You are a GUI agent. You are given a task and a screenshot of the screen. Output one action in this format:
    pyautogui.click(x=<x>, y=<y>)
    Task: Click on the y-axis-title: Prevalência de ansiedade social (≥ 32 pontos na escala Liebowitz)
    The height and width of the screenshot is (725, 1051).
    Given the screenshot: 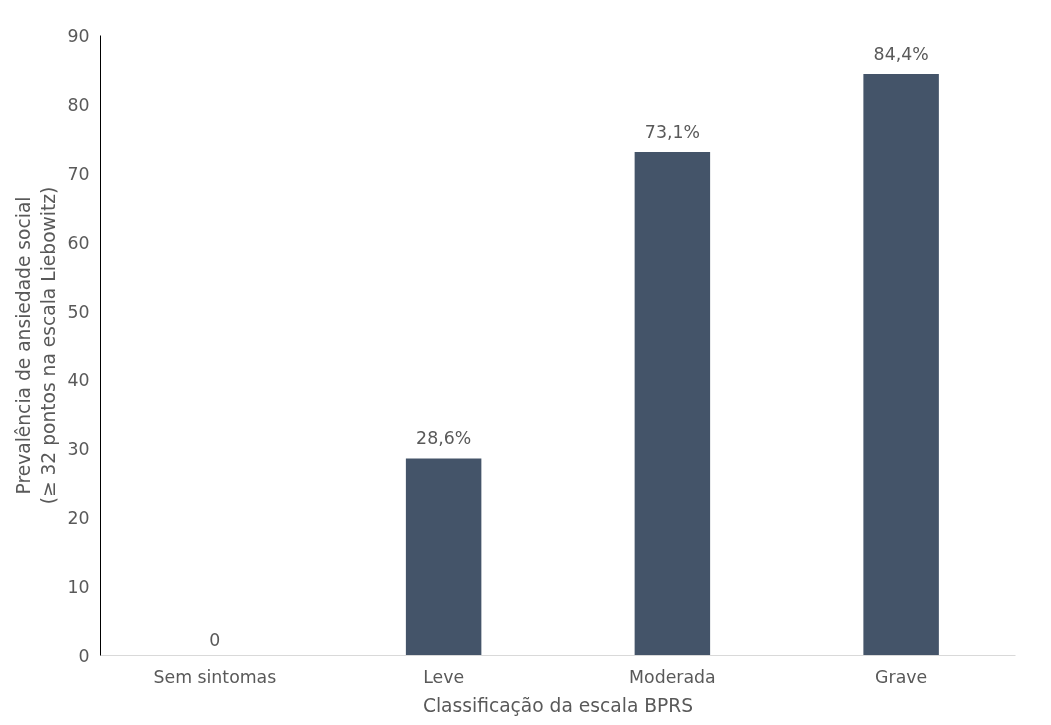 What is the action you would take?
    pyautogui.click(x=36, y=345)
    